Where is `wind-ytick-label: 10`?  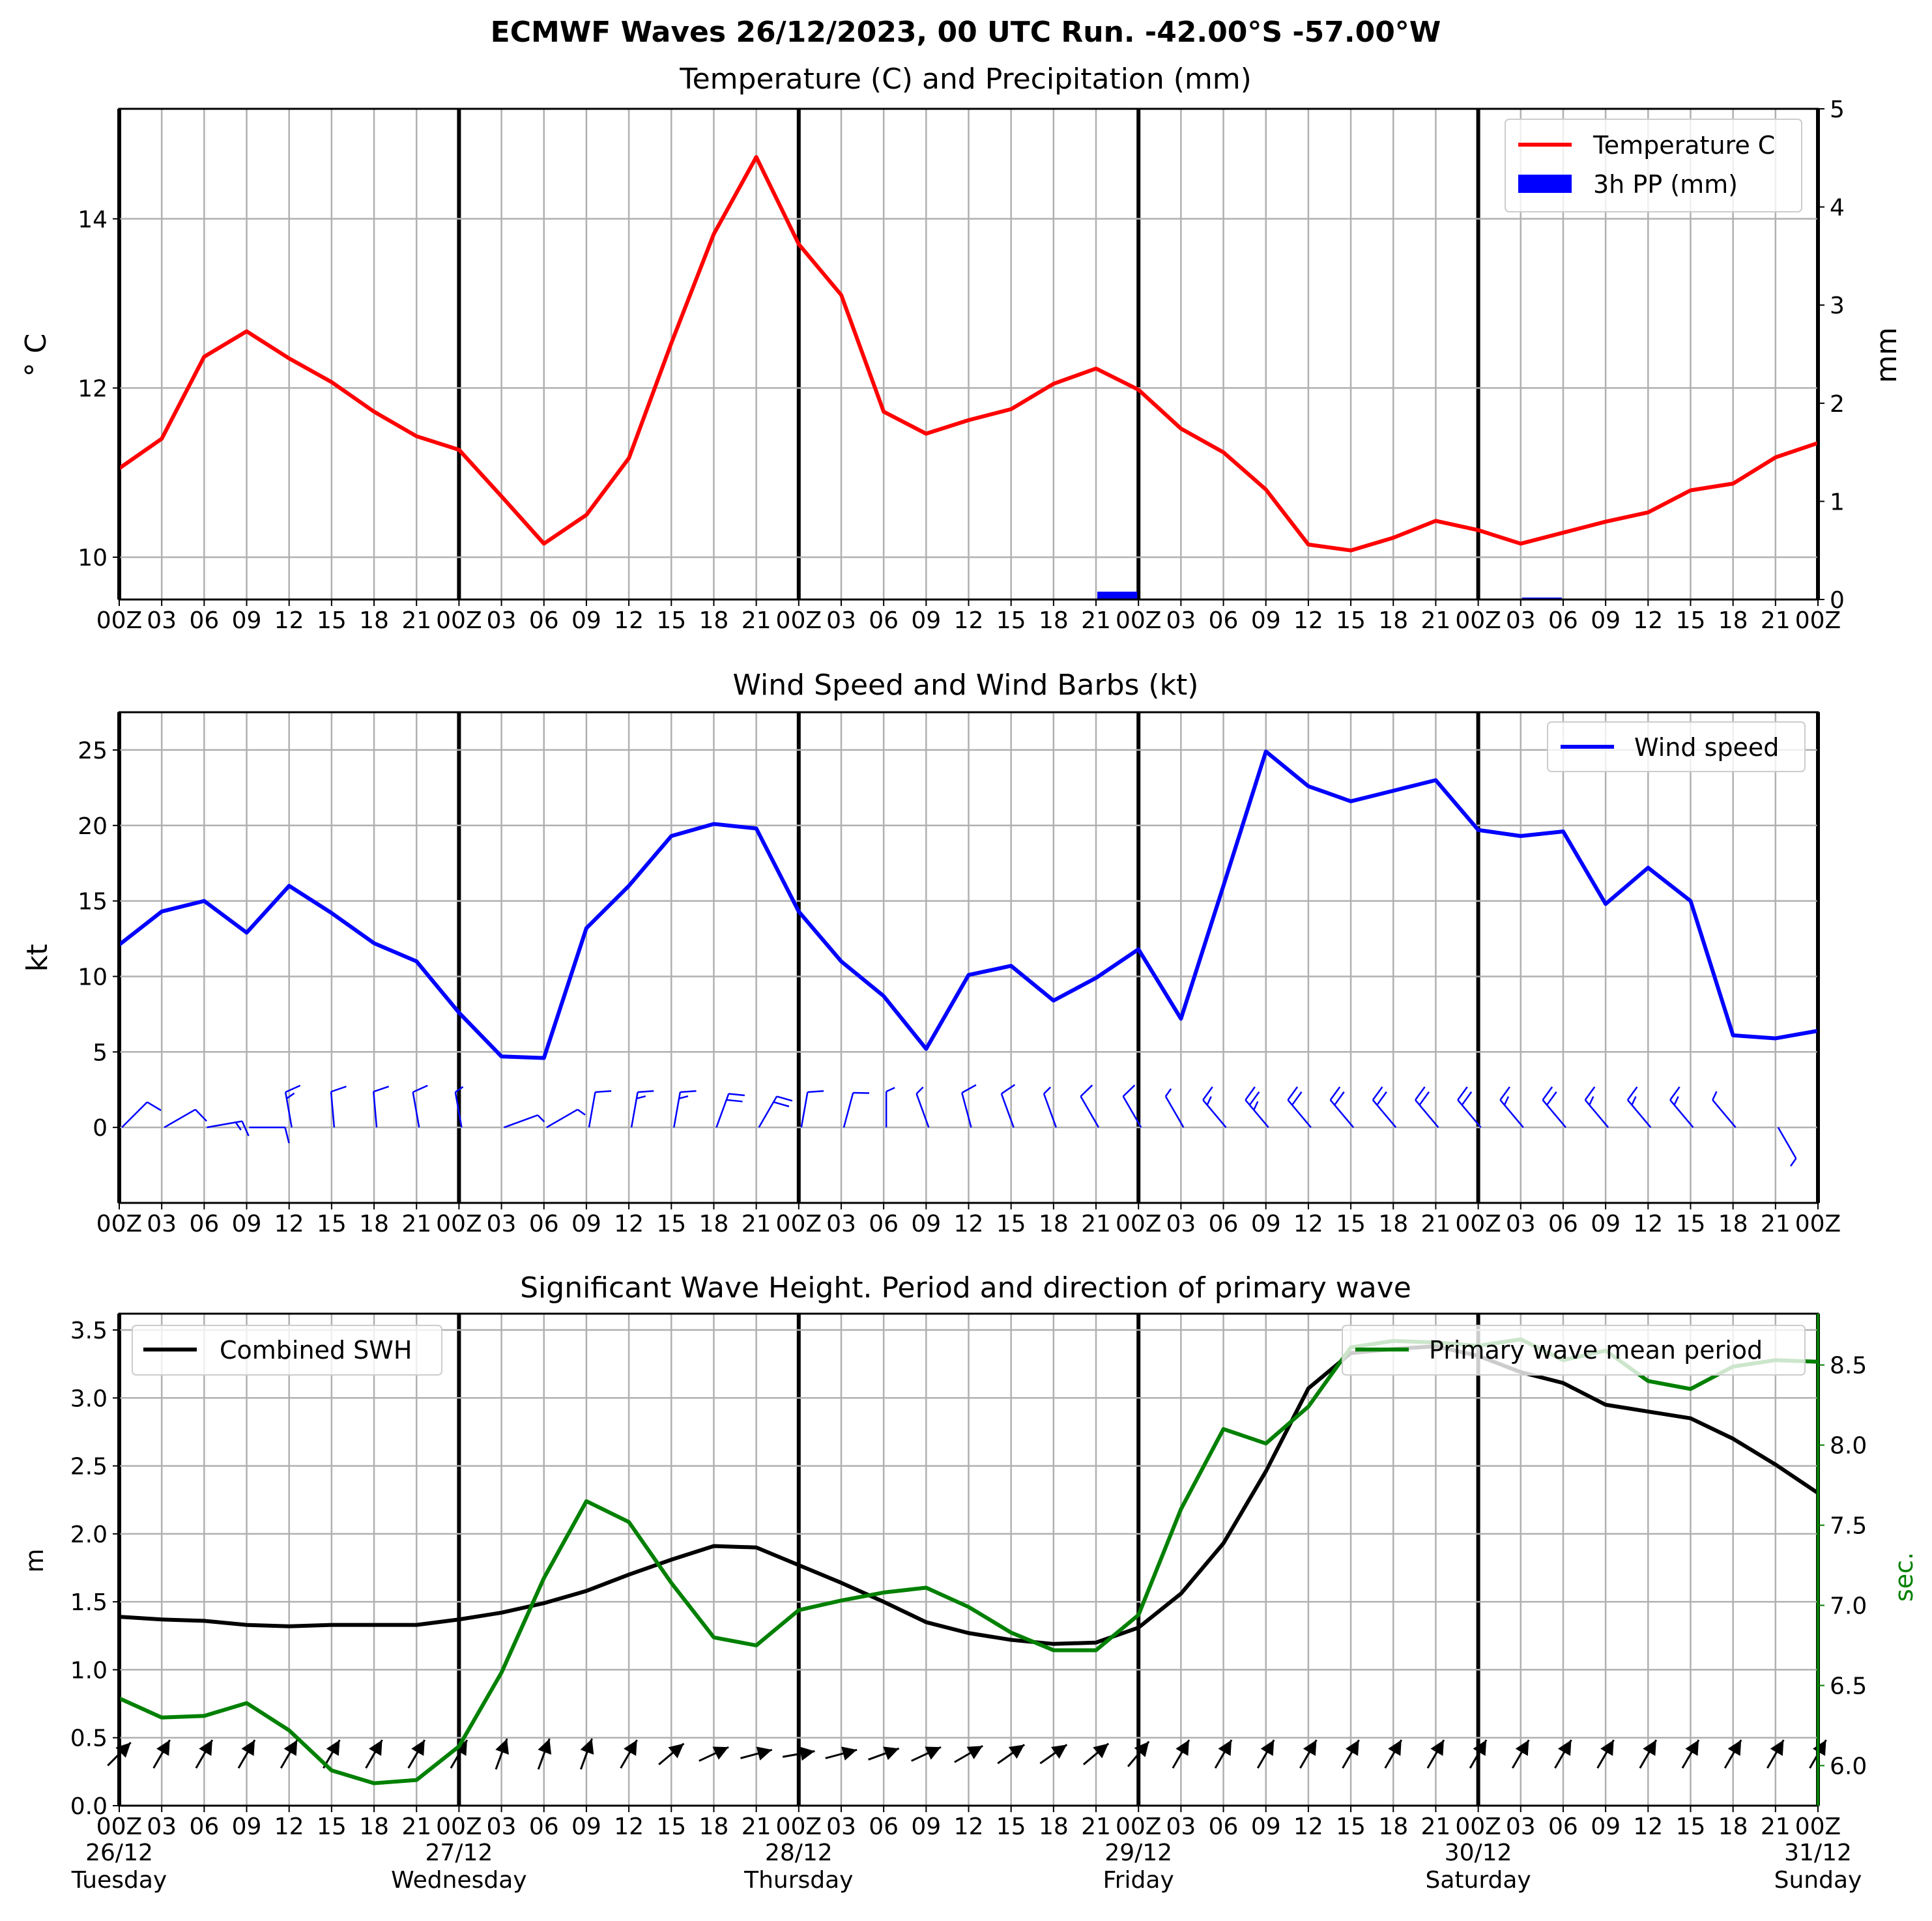 wind-ytick-label: 10 is located at coordinates (93, 977).